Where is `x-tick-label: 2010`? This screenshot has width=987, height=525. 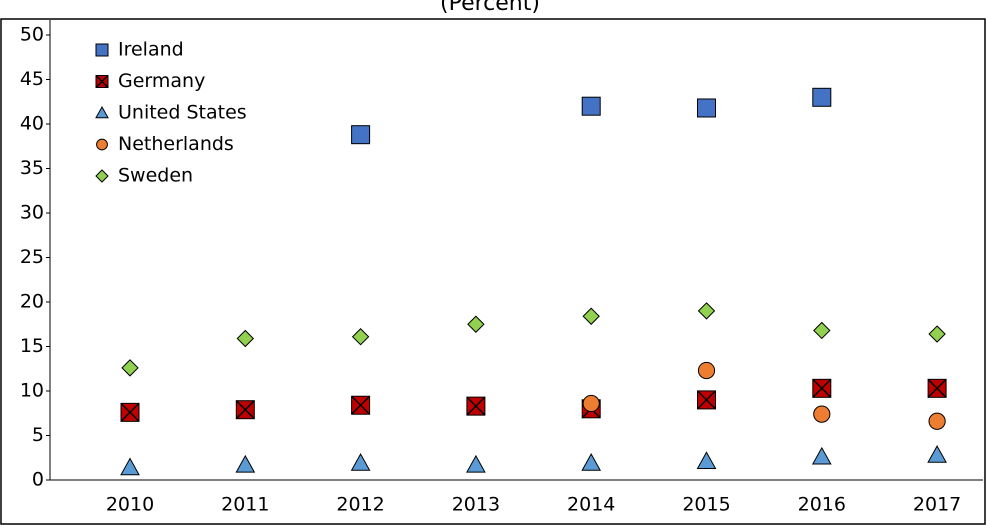
x-tick-label: 2010 is located at coordinates (130, 505).